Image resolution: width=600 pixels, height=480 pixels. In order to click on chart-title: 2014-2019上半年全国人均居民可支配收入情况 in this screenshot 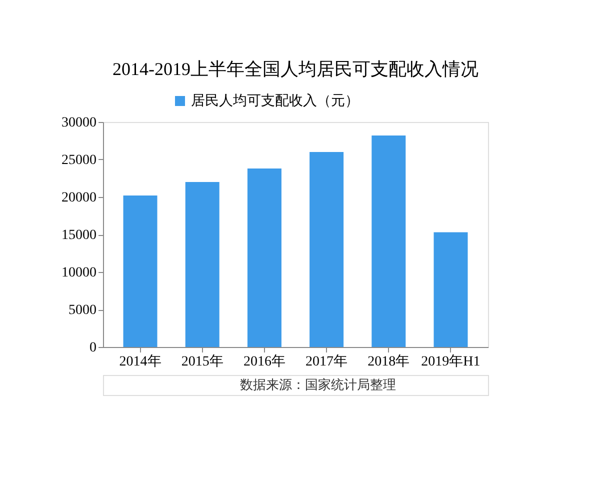, I will do `click(295, 69)`.